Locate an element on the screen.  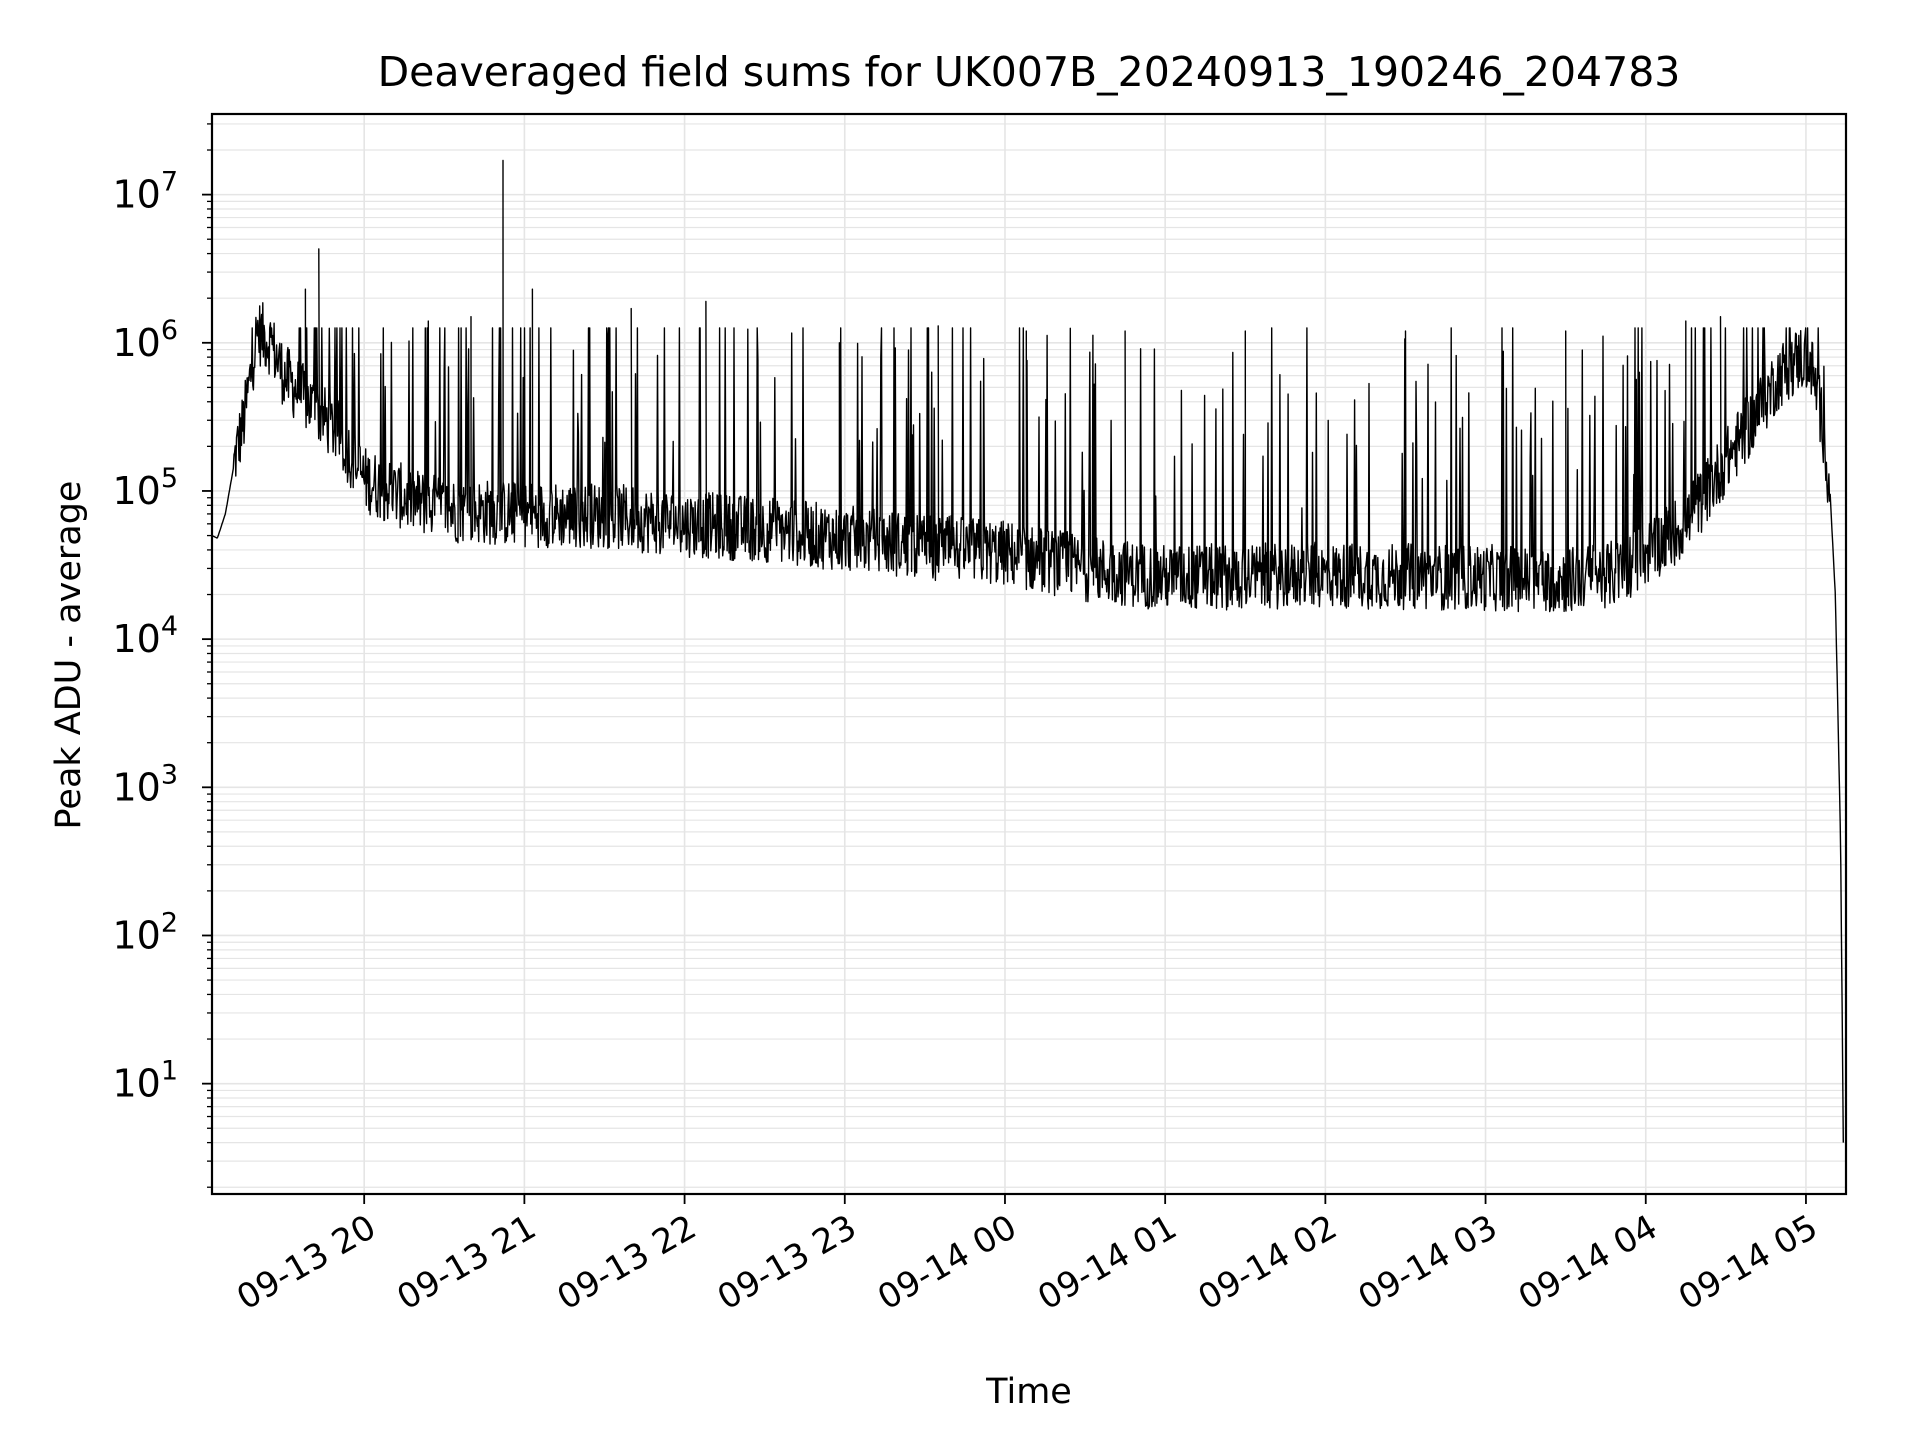
y-tick-label: 106 is located at coordinates (145, 340).